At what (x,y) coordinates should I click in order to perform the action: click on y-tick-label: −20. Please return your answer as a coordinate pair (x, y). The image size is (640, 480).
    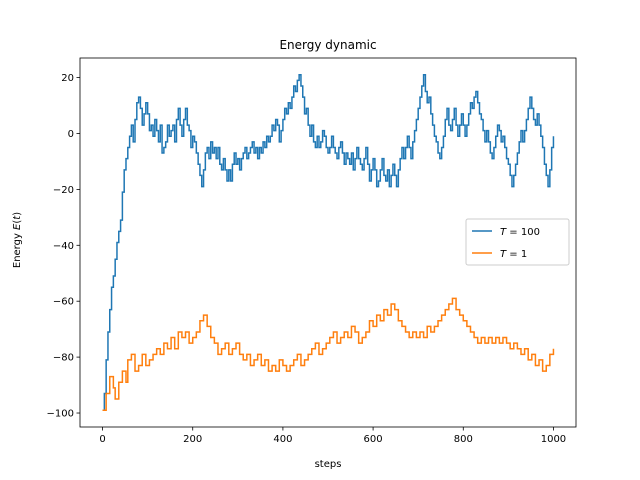
    Looking at the image, I should click on (63, 190).